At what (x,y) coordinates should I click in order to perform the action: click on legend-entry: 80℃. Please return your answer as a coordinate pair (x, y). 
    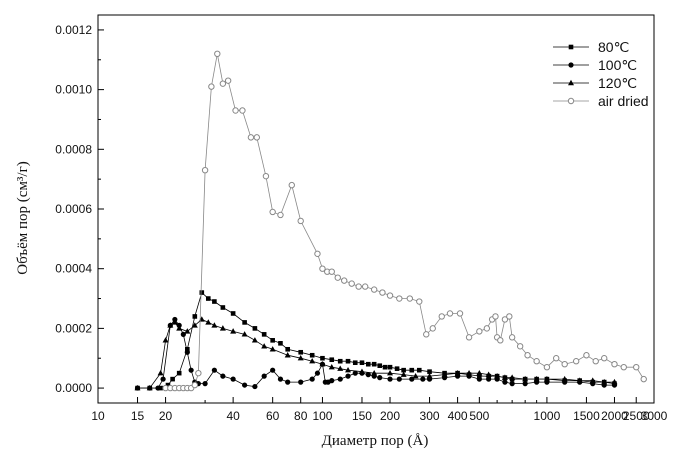
    Looking at the image, I should click on (591, 47).